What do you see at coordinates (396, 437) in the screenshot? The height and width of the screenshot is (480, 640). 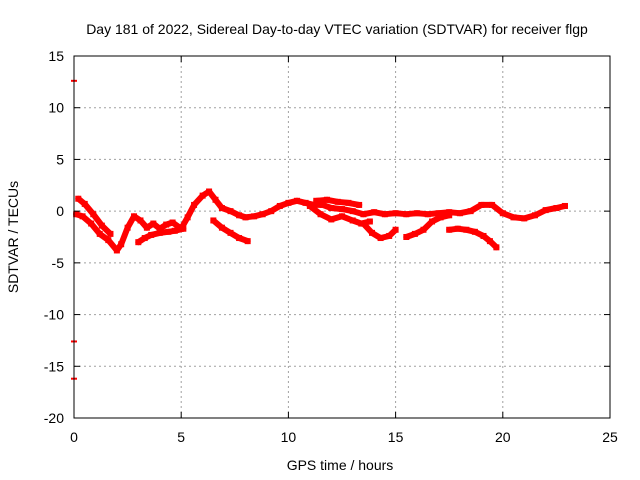 I see `x-tick-label: 15` at bounding box center [396, 437].